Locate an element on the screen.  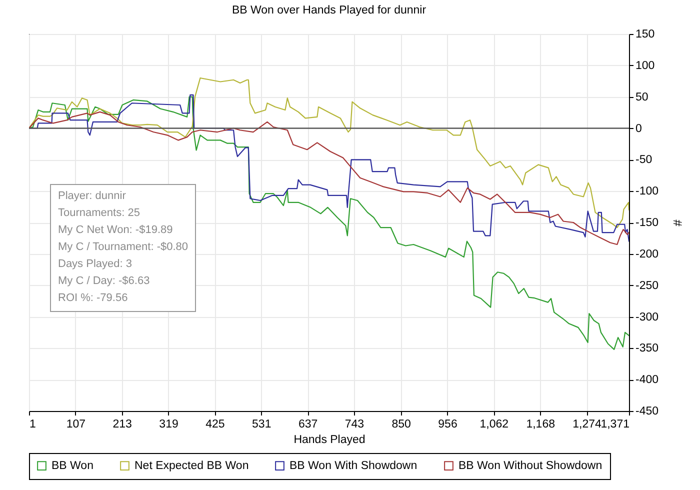
annotation: ROI %: -79.56 is located at coordinates (93, 298).